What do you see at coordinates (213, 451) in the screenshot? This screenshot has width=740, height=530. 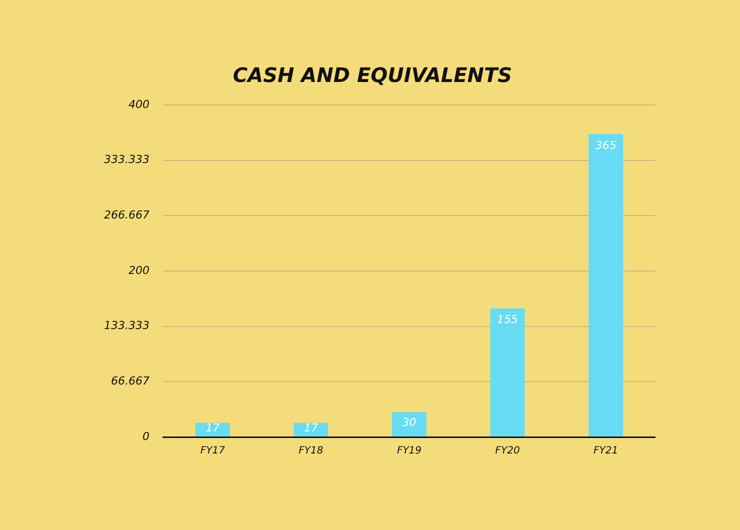 I see `x-tick-label: FY17` at bounding box center [213, 451].